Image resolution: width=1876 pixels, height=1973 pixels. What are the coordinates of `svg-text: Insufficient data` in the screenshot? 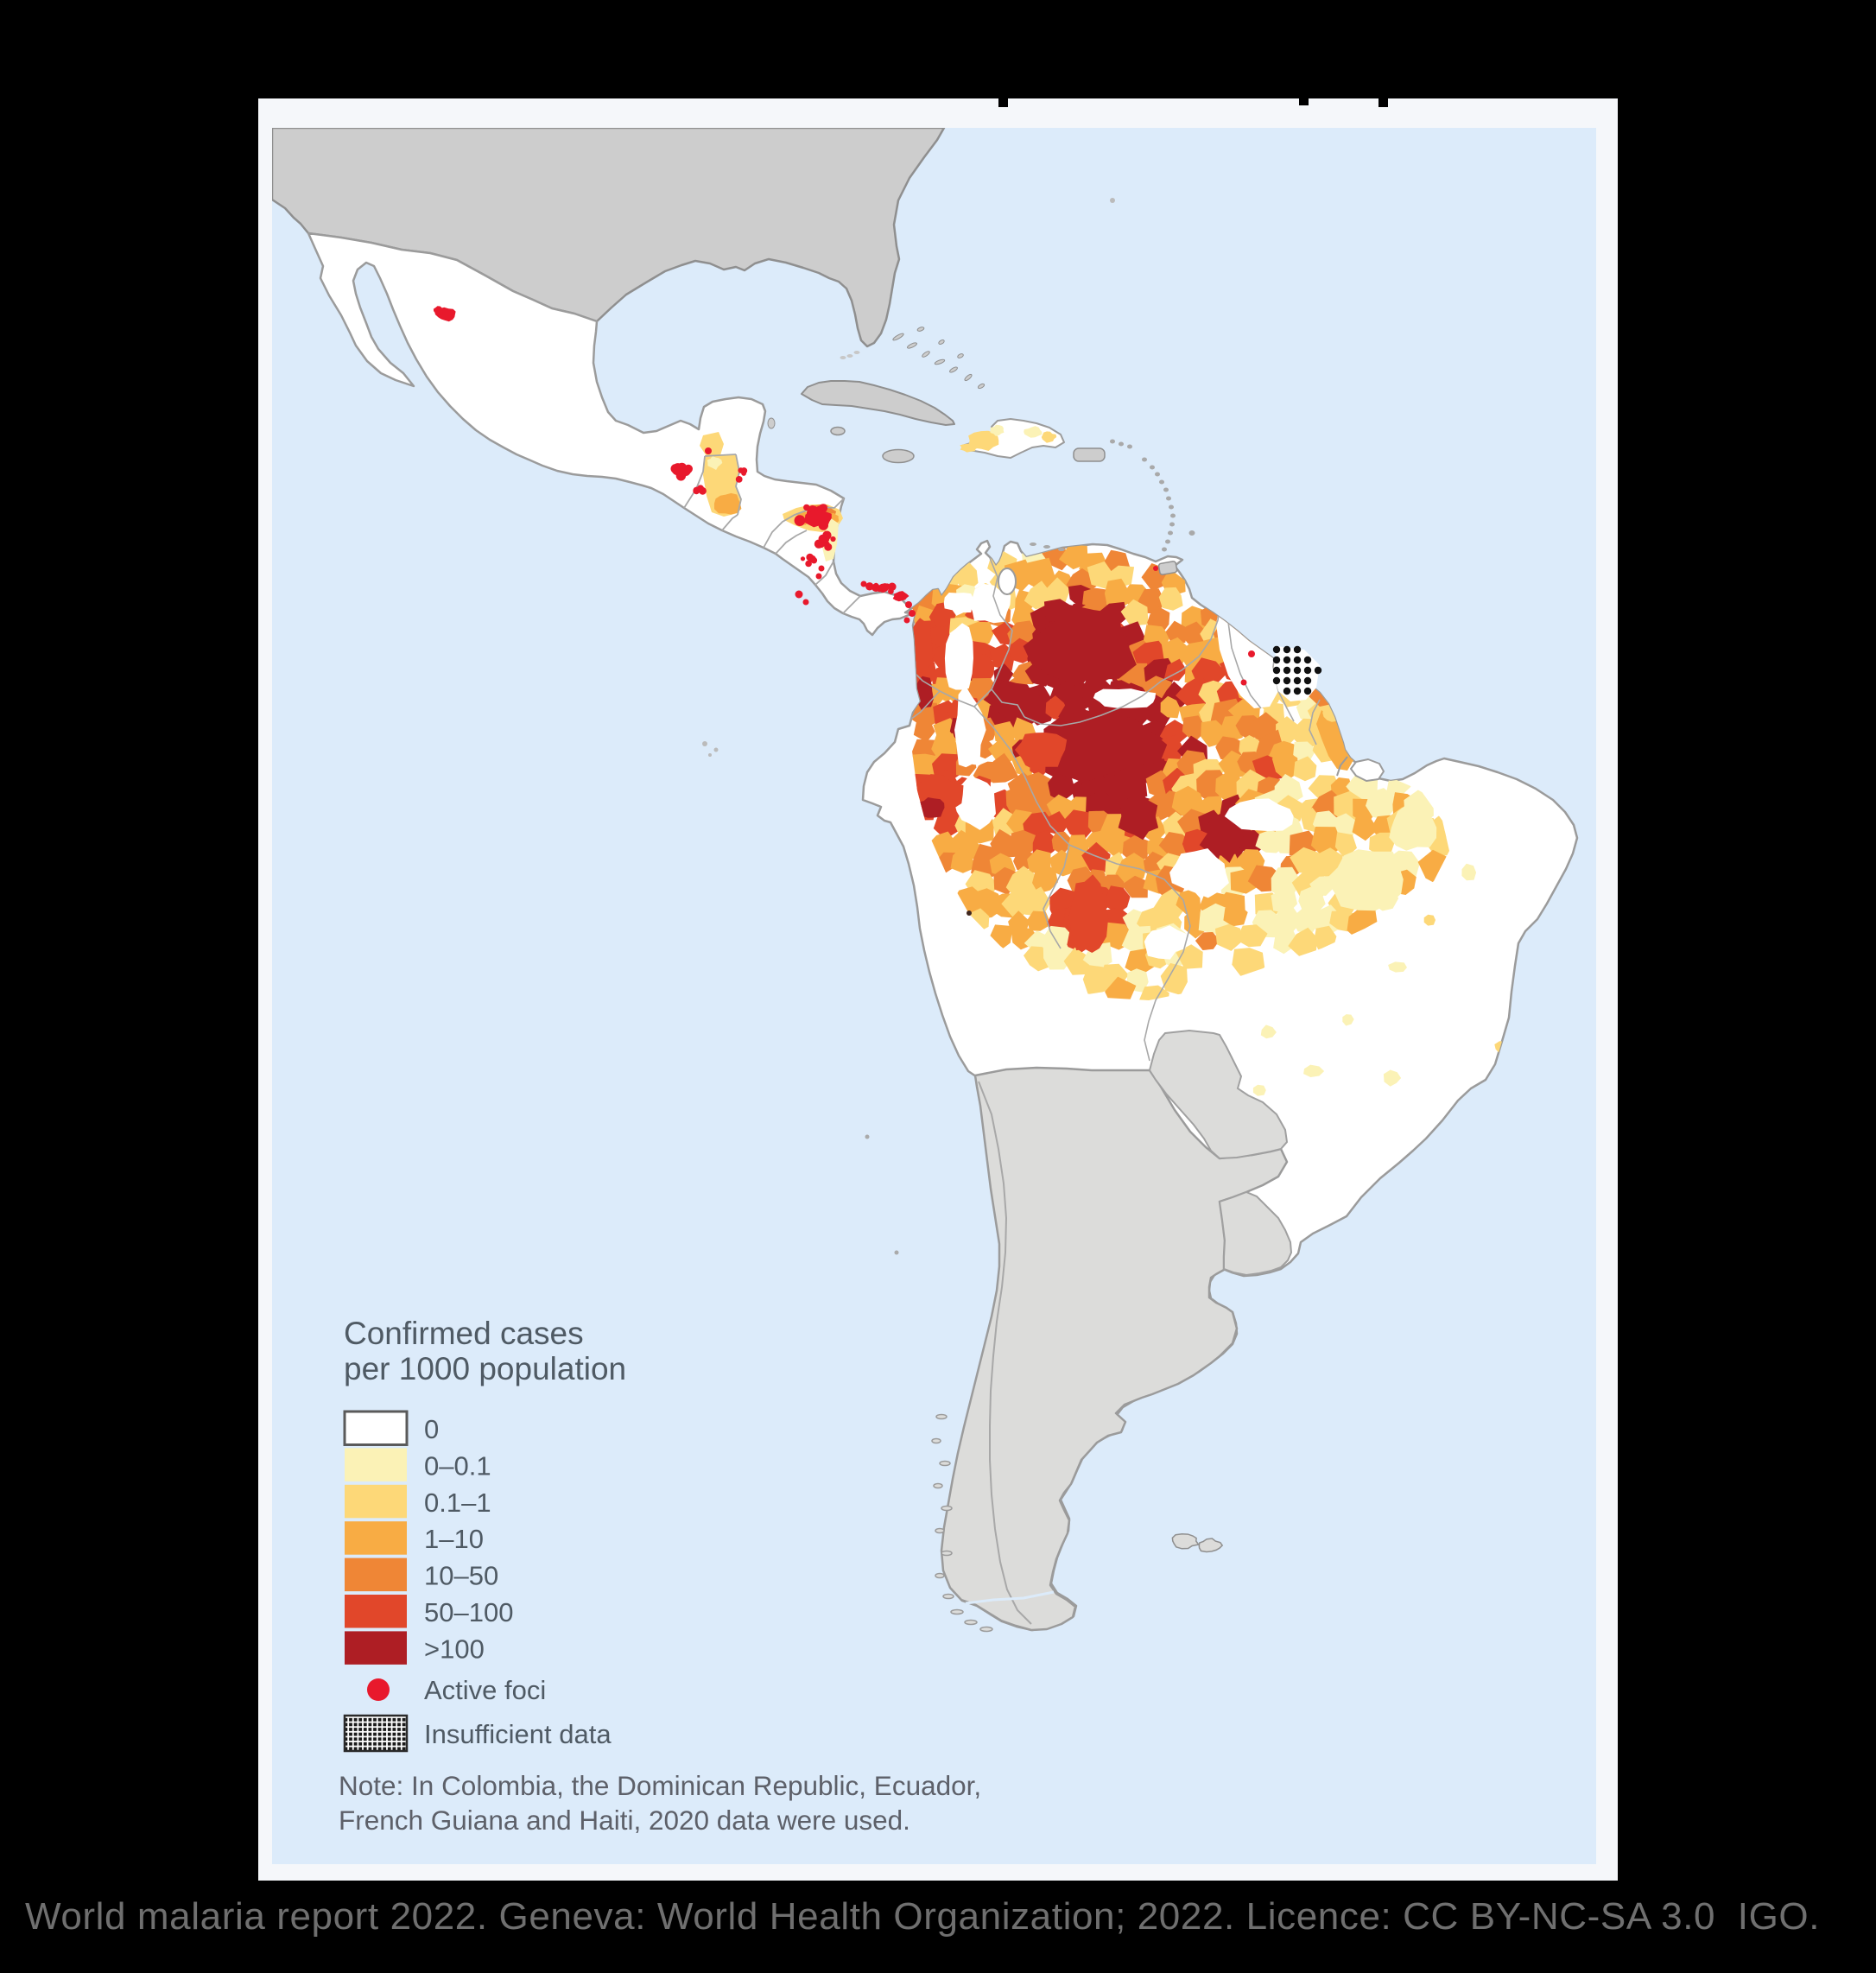 It's located at (518, 1734).